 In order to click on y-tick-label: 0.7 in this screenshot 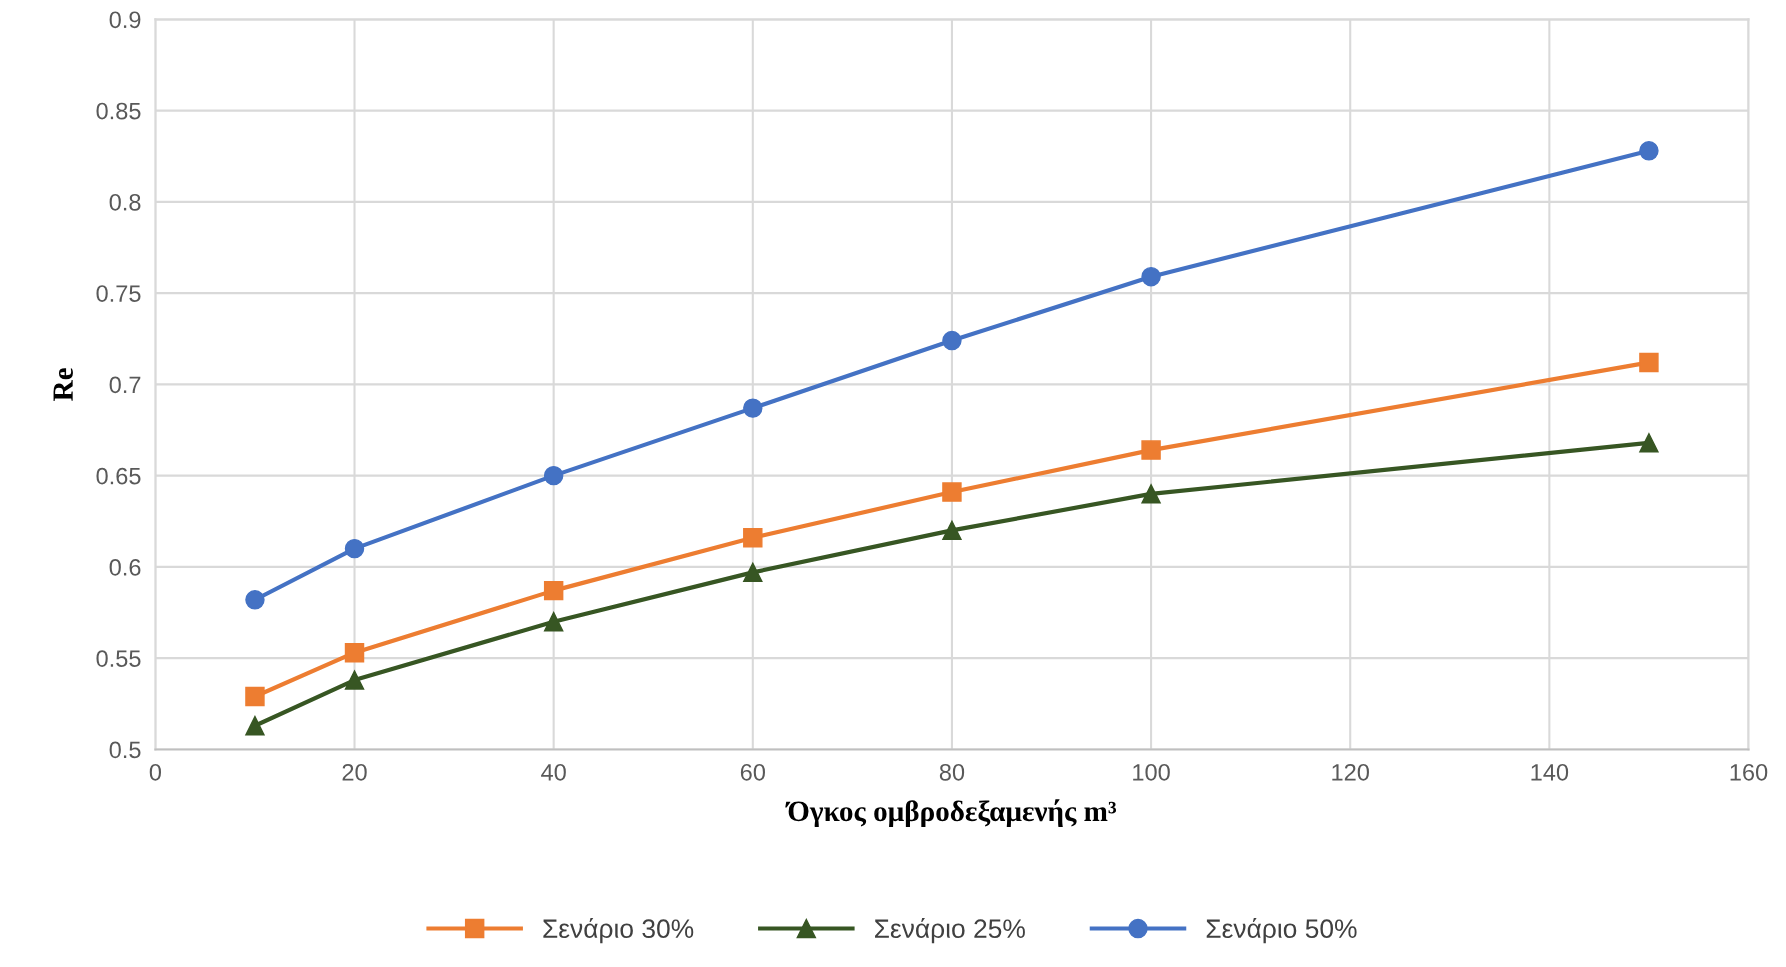, I will do `click(125, 385)`.